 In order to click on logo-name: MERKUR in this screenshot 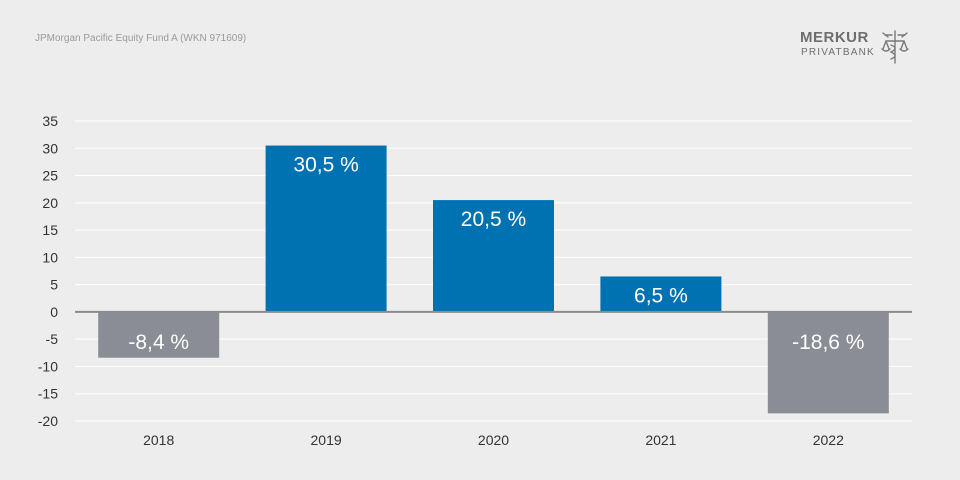, I will do `click(834, 37)`.